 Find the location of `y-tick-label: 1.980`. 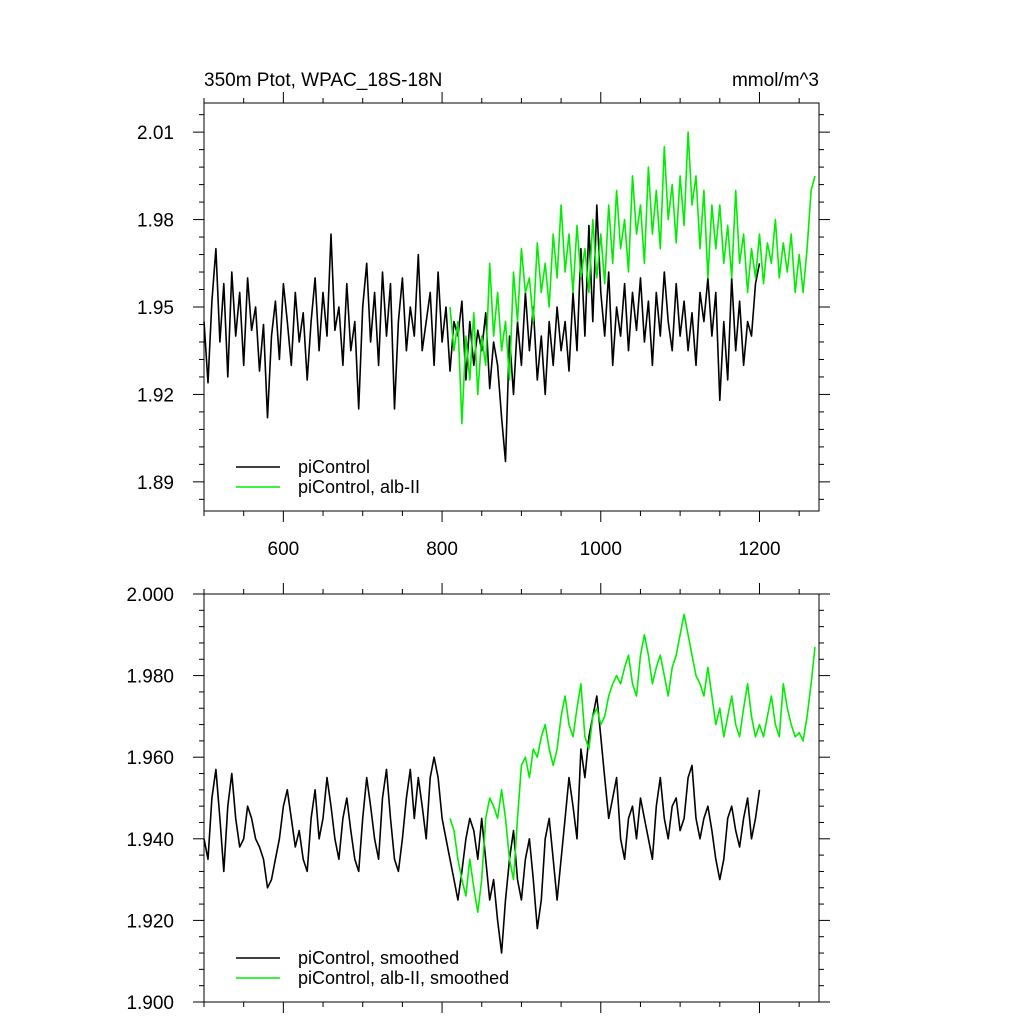

y-tick-label: 1.980 is located at coordinates (150, 677).